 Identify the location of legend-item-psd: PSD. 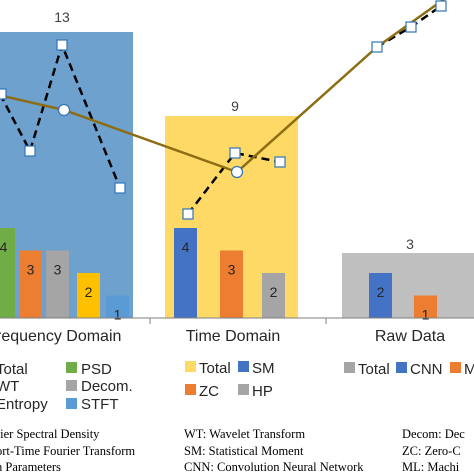
(96, 369).